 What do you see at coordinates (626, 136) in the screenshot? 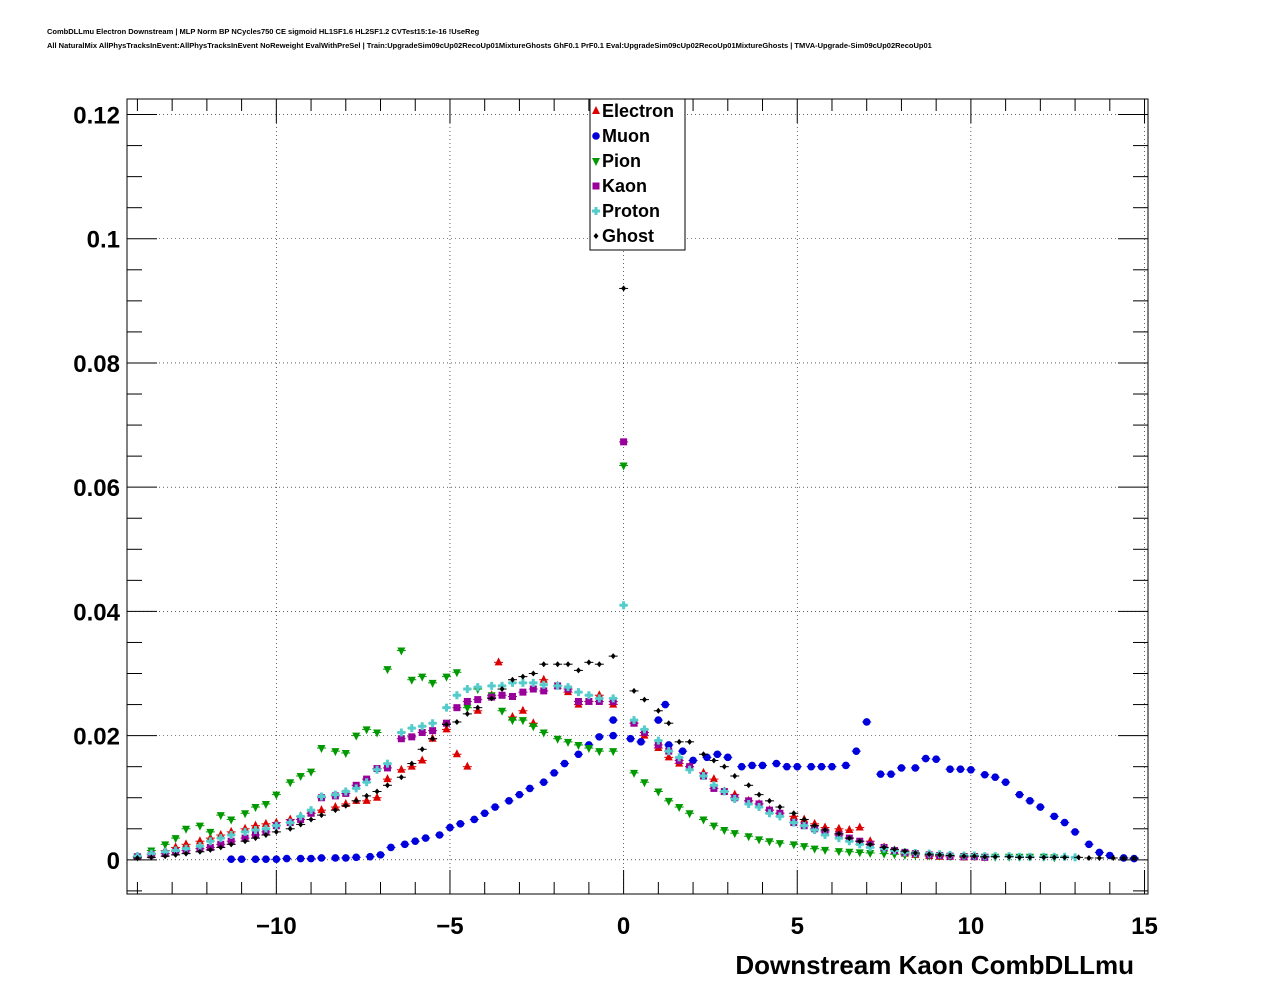
I see `legend-label-muon: Muon` at bounding box center [626, 136].